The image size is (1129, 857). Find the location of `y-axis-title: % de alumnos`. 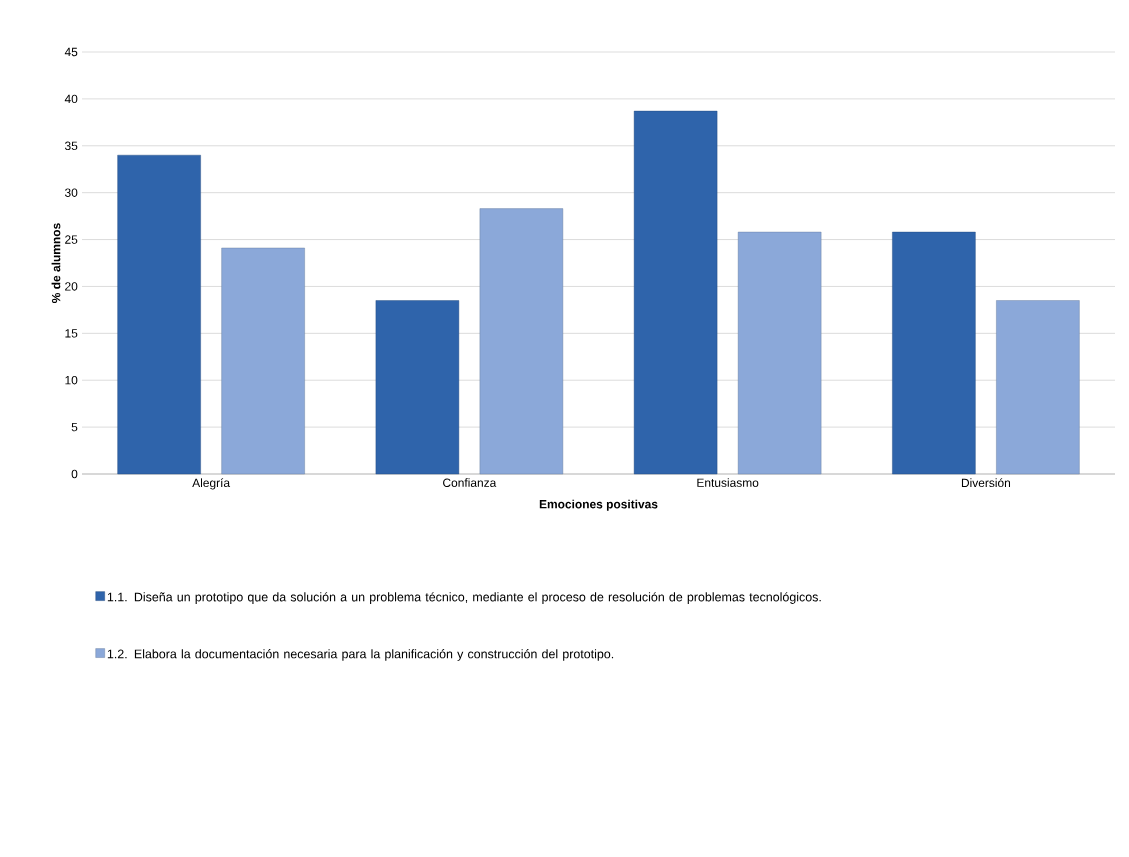

y-axis-title: % de alumnos is located at coordinates (56, 263).